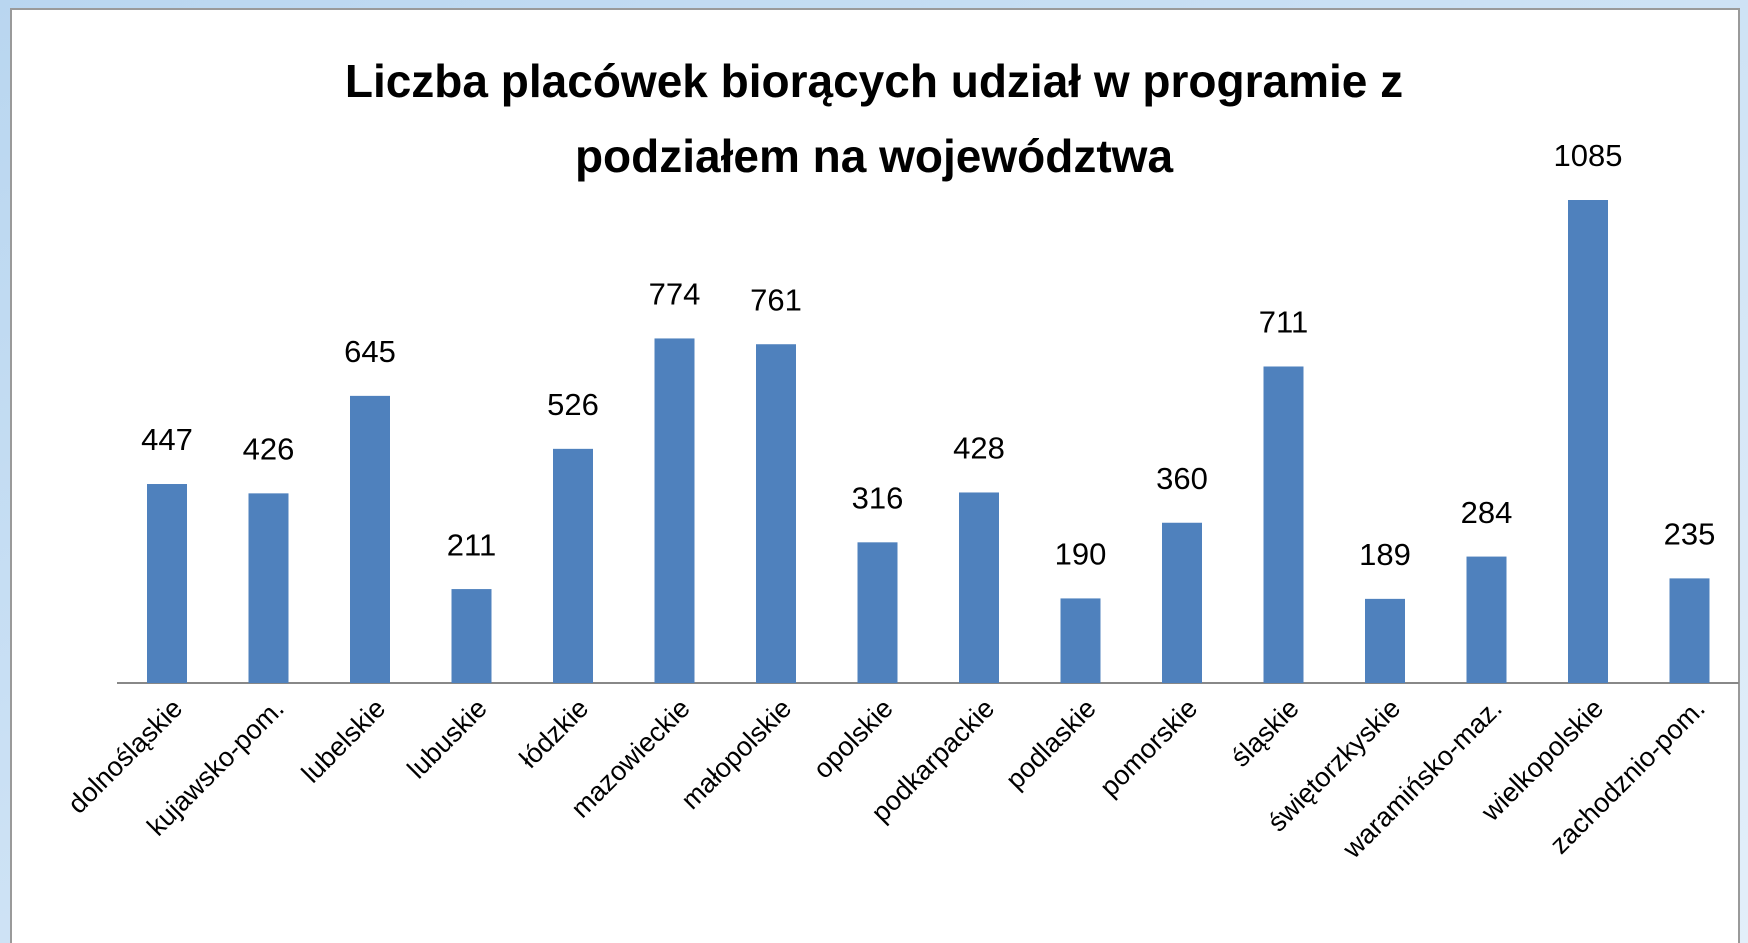 This screenshot has width=1748, height=943. Describe the element at coordinates (874, 156) in the screenshot. I see `chart-title: podziałem na województwa` at that location.